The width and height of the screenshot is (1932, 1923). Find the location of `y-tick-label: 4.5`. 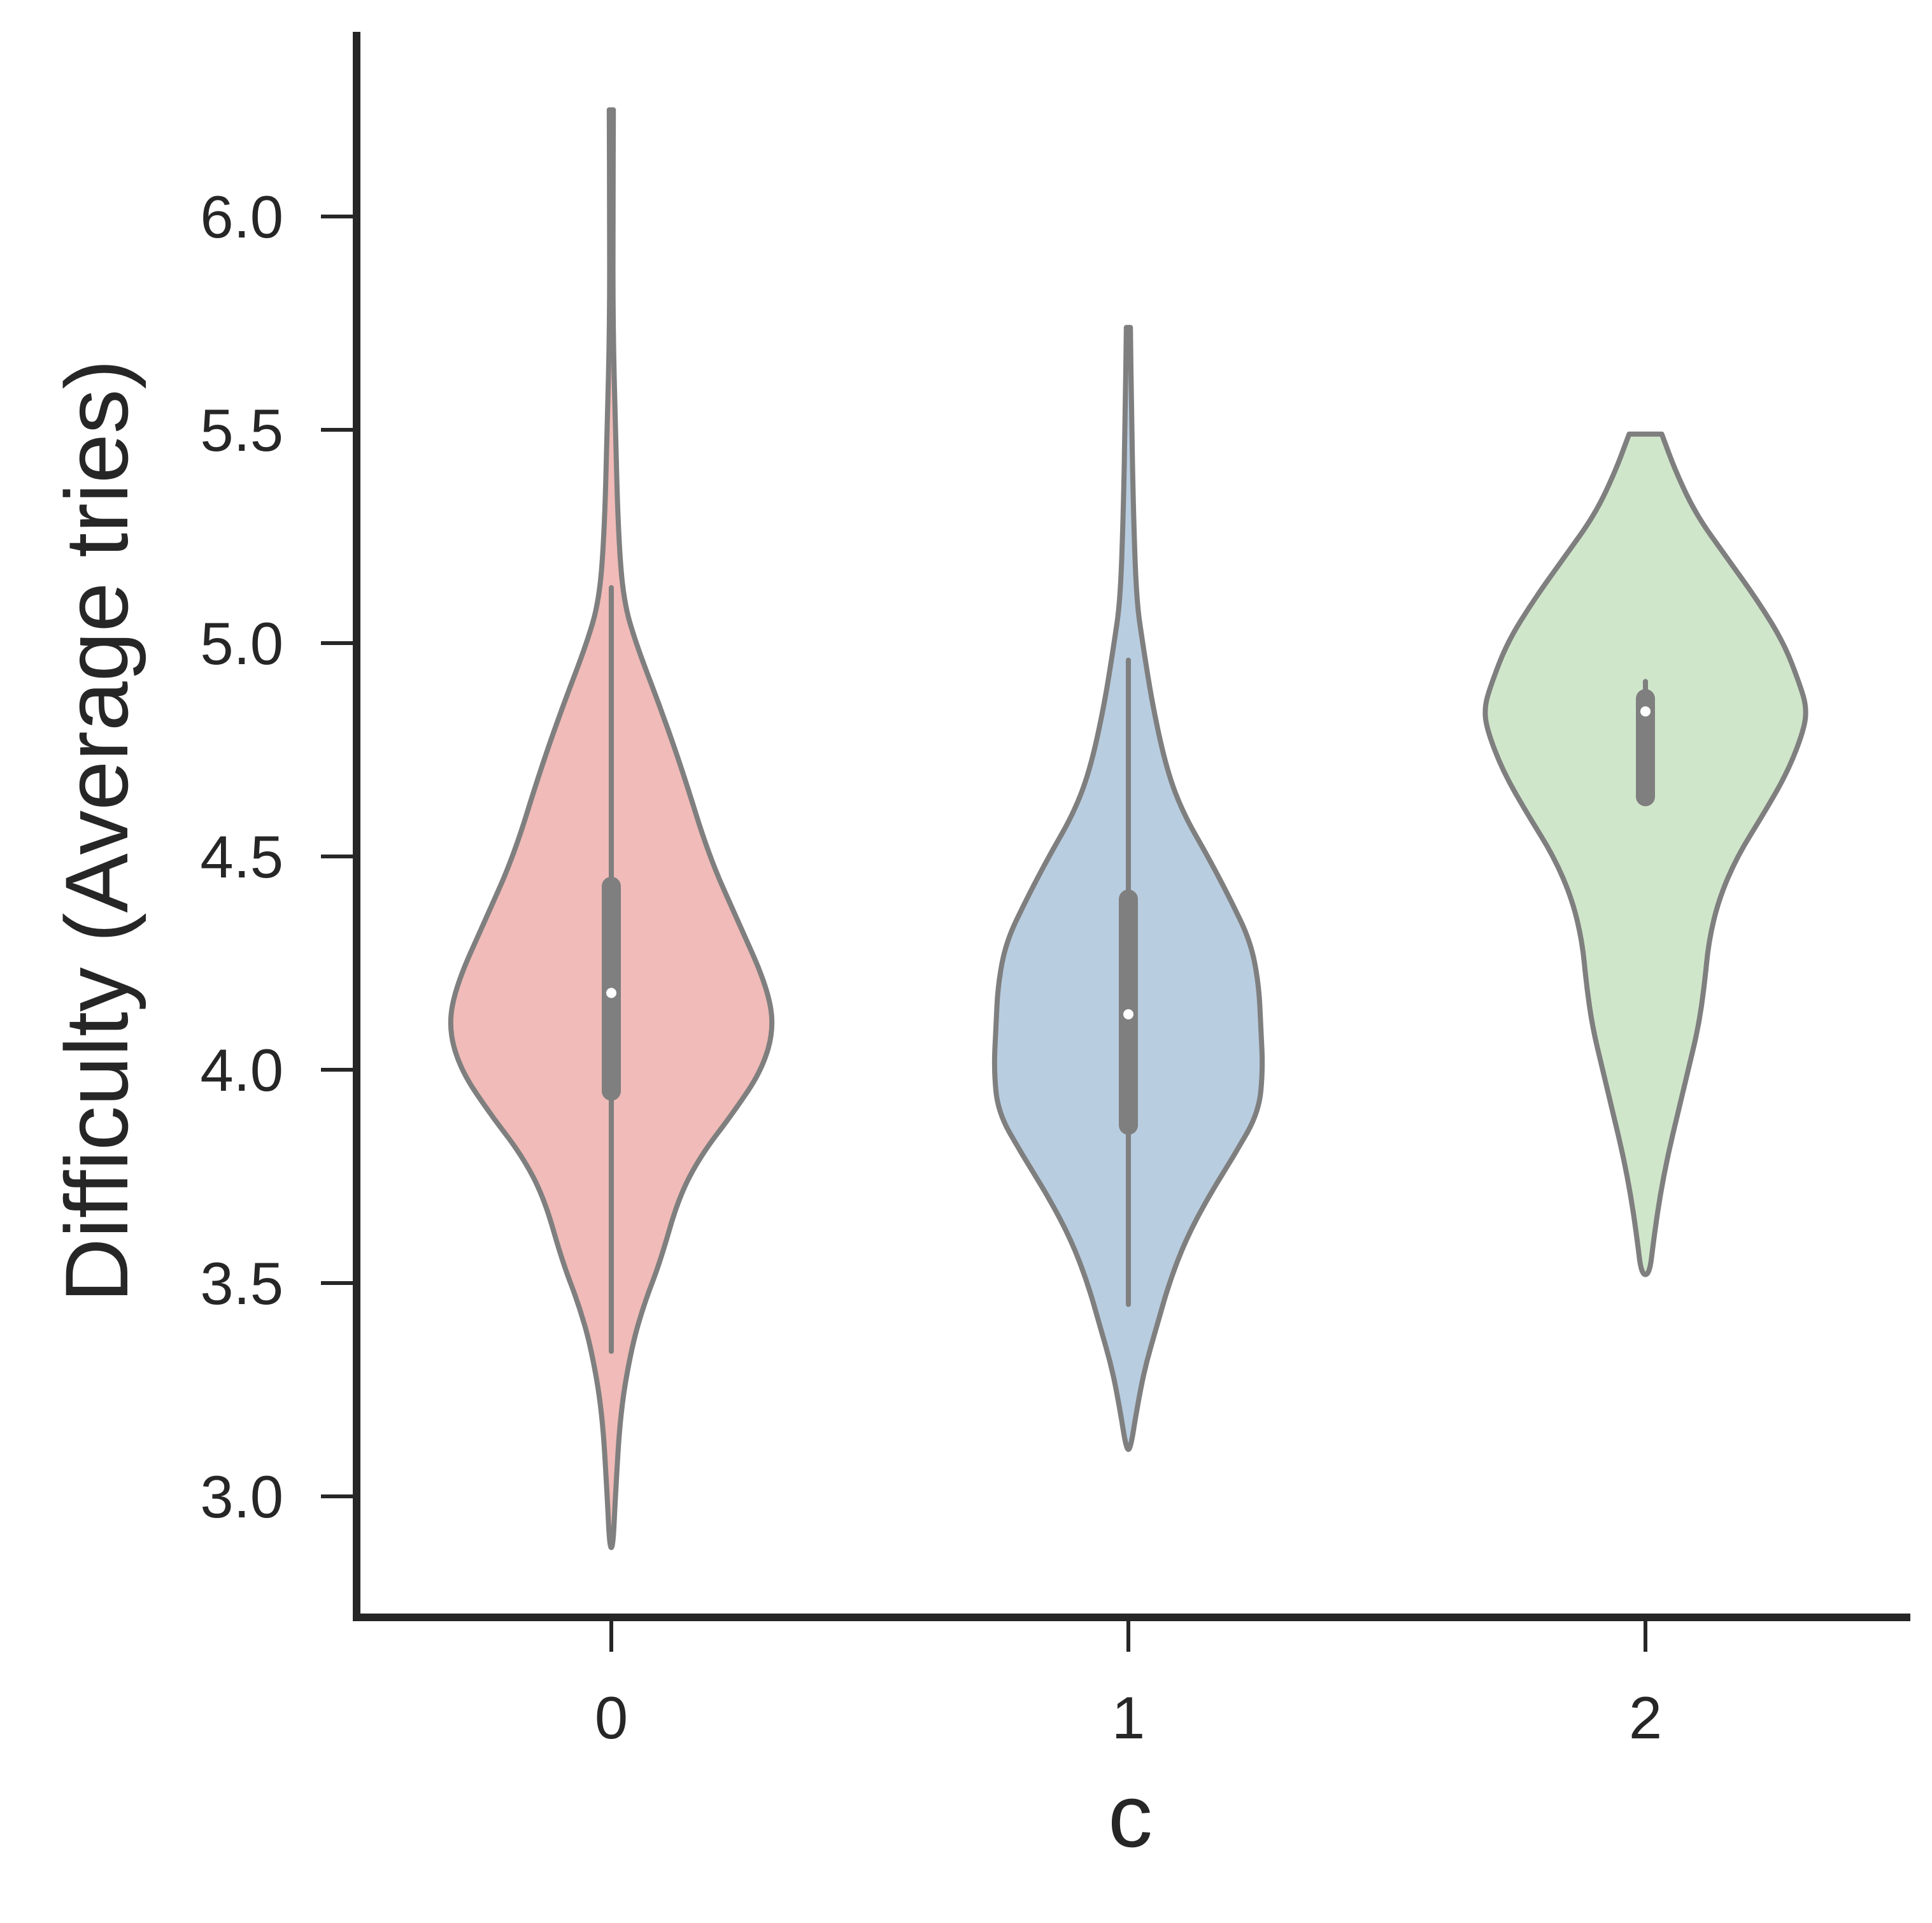

y-tick-label: 4.5 is located at coordinates (242, 856).